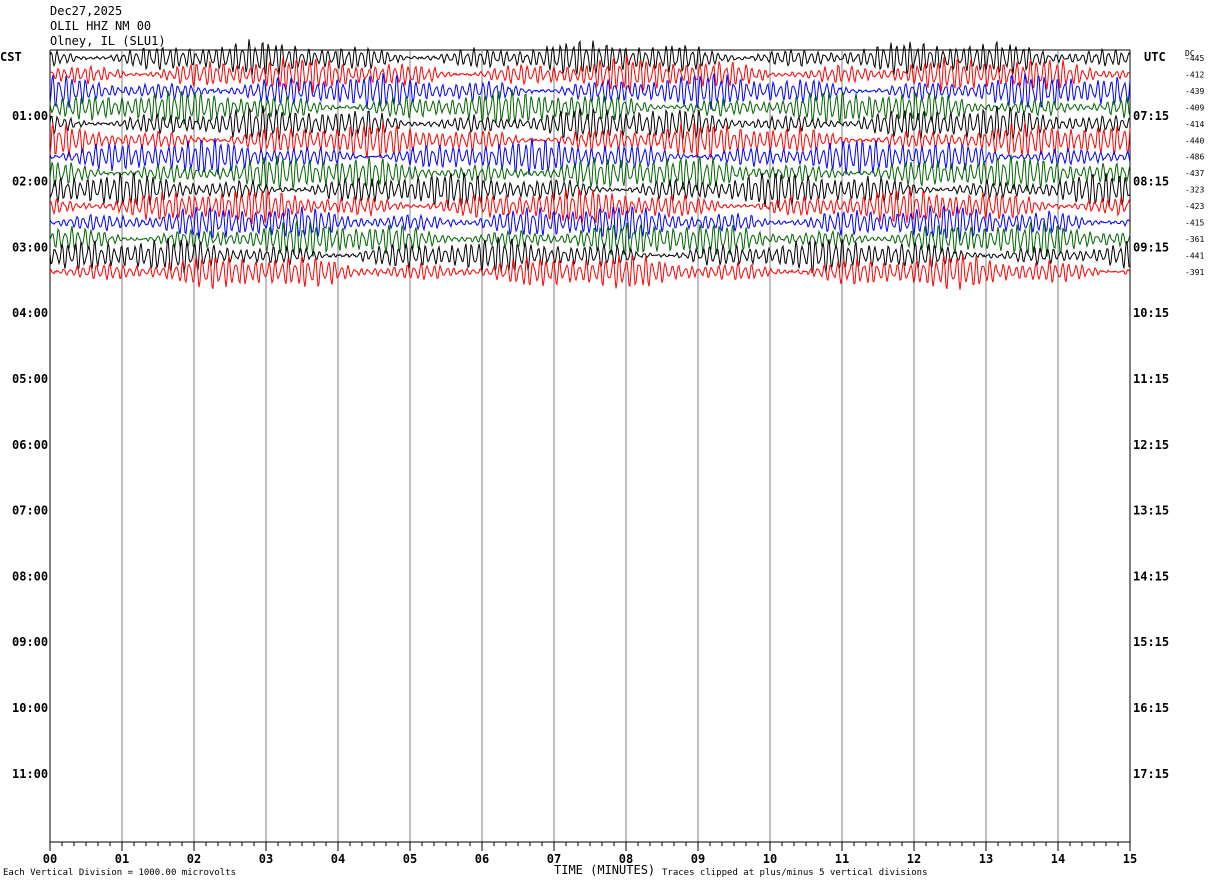 The width and height of the screenshot is (1210, 886). Describe the element at coordinates (1151, 313) in the screenshot. I see `utc-hour-label: 10:15` at that location.